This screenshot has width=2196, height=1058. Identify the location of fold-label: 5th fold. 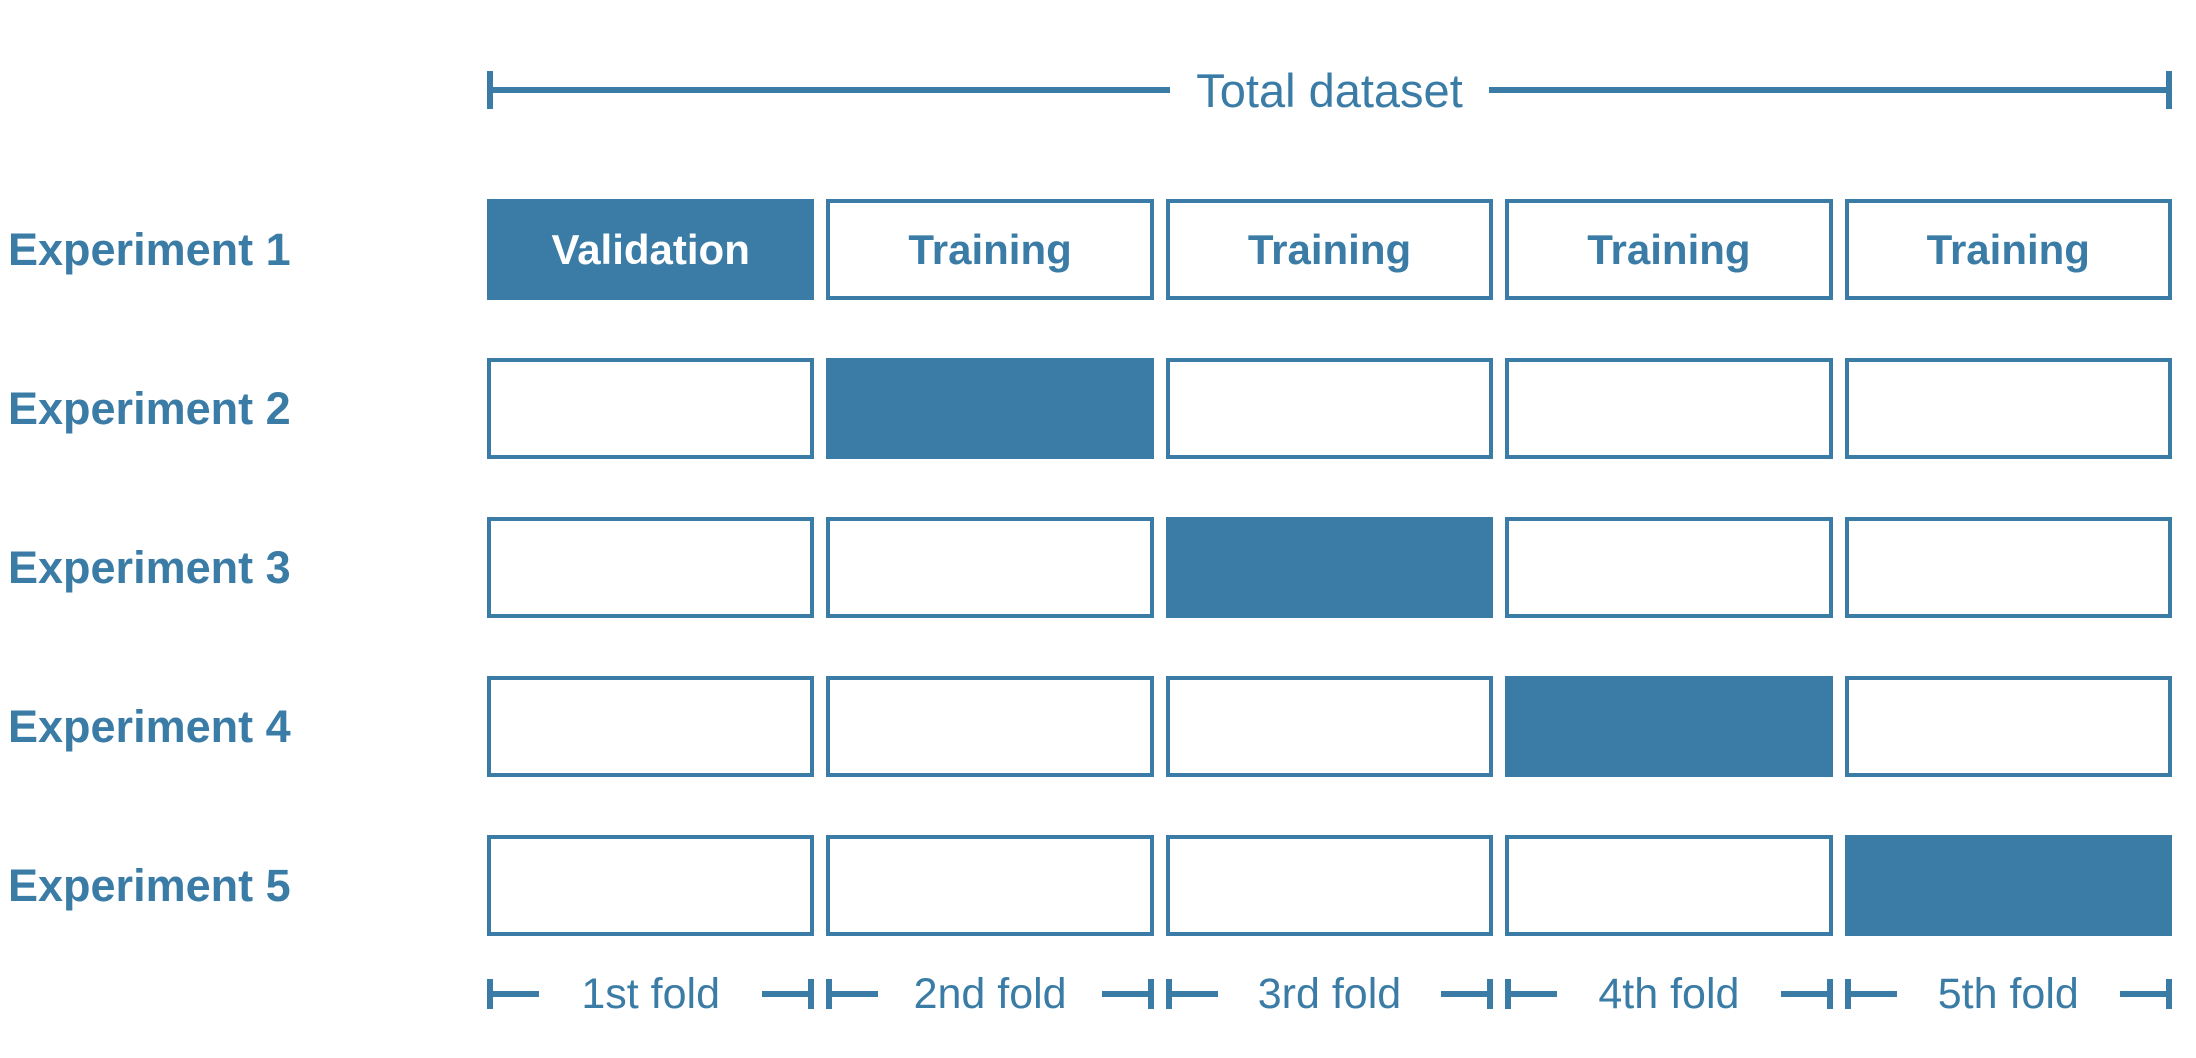
(2008, 993).